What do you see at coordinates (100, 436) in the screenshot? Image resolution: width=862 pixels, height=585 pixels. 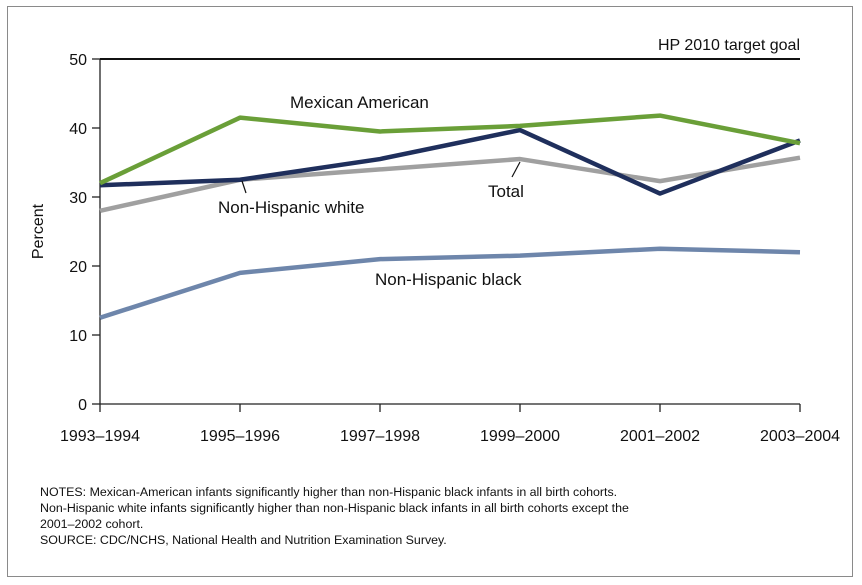 I see `x-tick-label: 1993–1994` at bounding box center [100, 436].